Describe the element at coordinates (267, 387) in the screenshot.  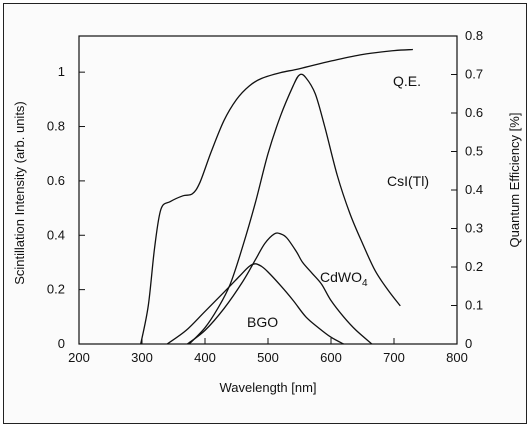
I see `x-axis-title: Wavelength [nm]` at that location.